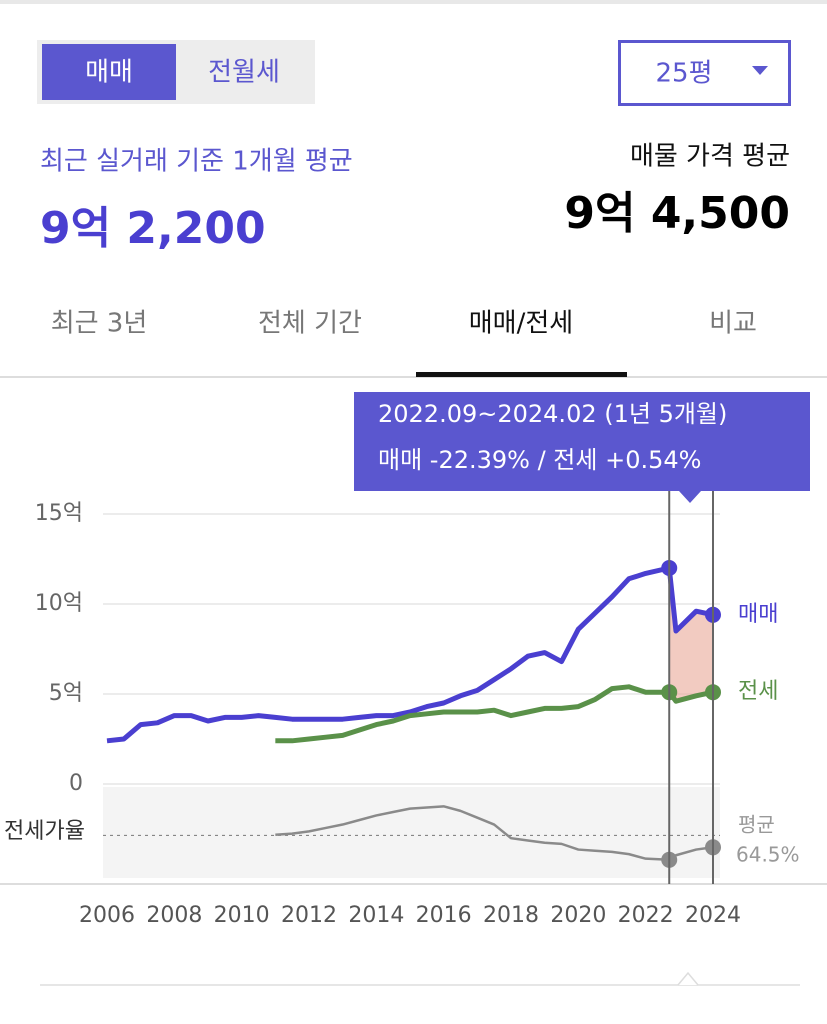 This screenshot has width=827, height=1024. Describe the element at coordinates (153, 228) in the screenshot. I see `recent-value: 9억 2,200` at that location.